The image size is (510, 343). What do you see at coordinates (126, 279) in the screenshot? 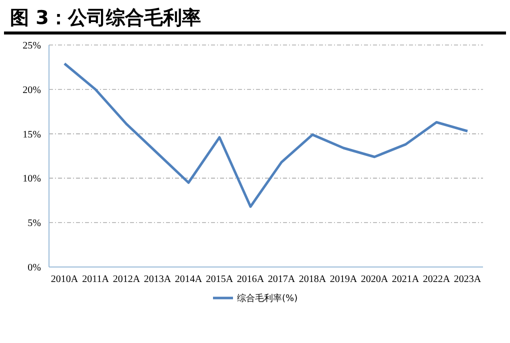
I see `x-tick-label: 2012A` at bounding box center [126, 279].